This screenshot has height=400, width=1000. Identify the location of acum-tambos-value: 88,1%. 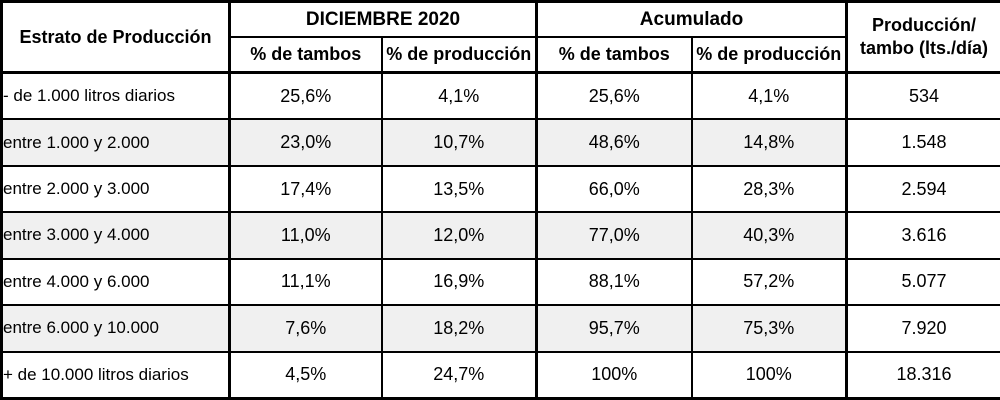
(614, 282).